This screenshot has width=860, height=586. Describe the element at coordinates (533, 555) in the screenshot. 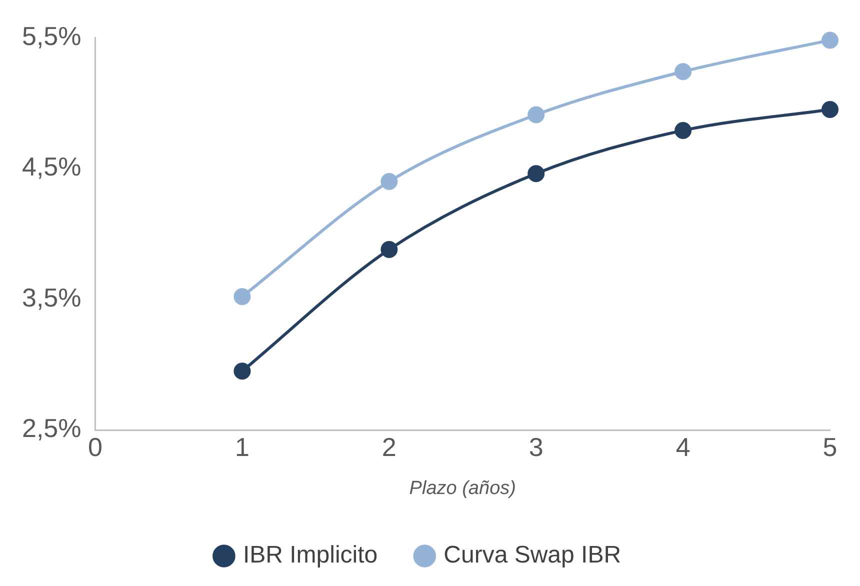

I see `legend-label: Curva Swap IBR` at that location.